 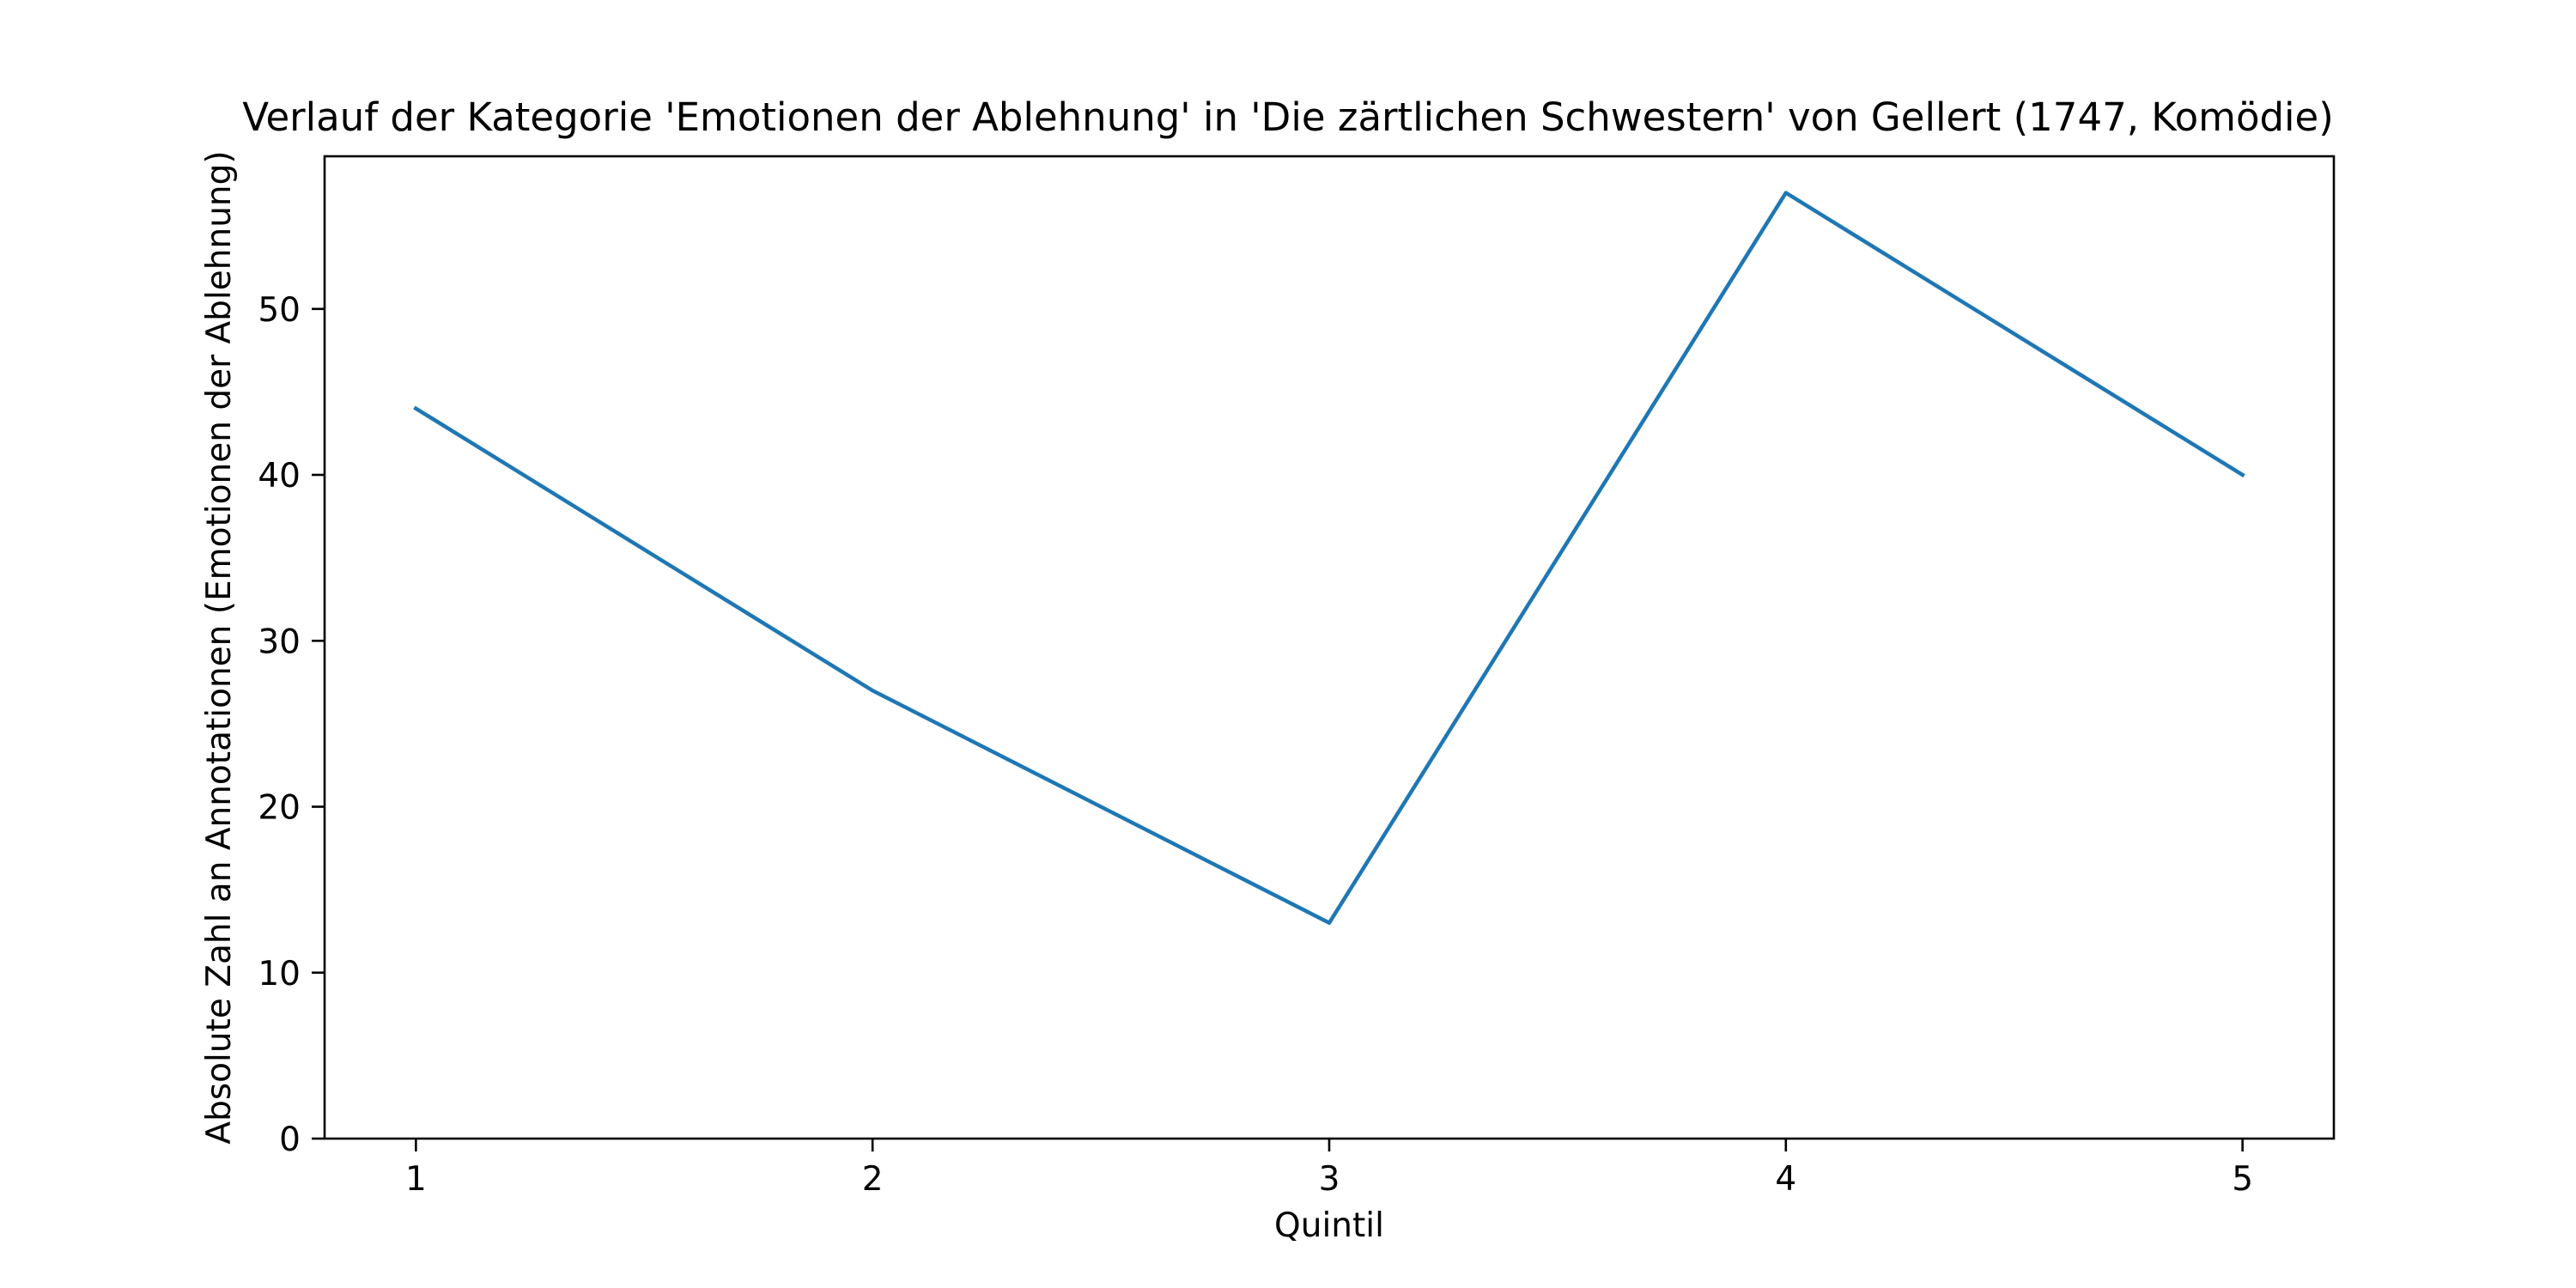 I want to click on y-tick-label: 0, so click(x=290, y=1140).